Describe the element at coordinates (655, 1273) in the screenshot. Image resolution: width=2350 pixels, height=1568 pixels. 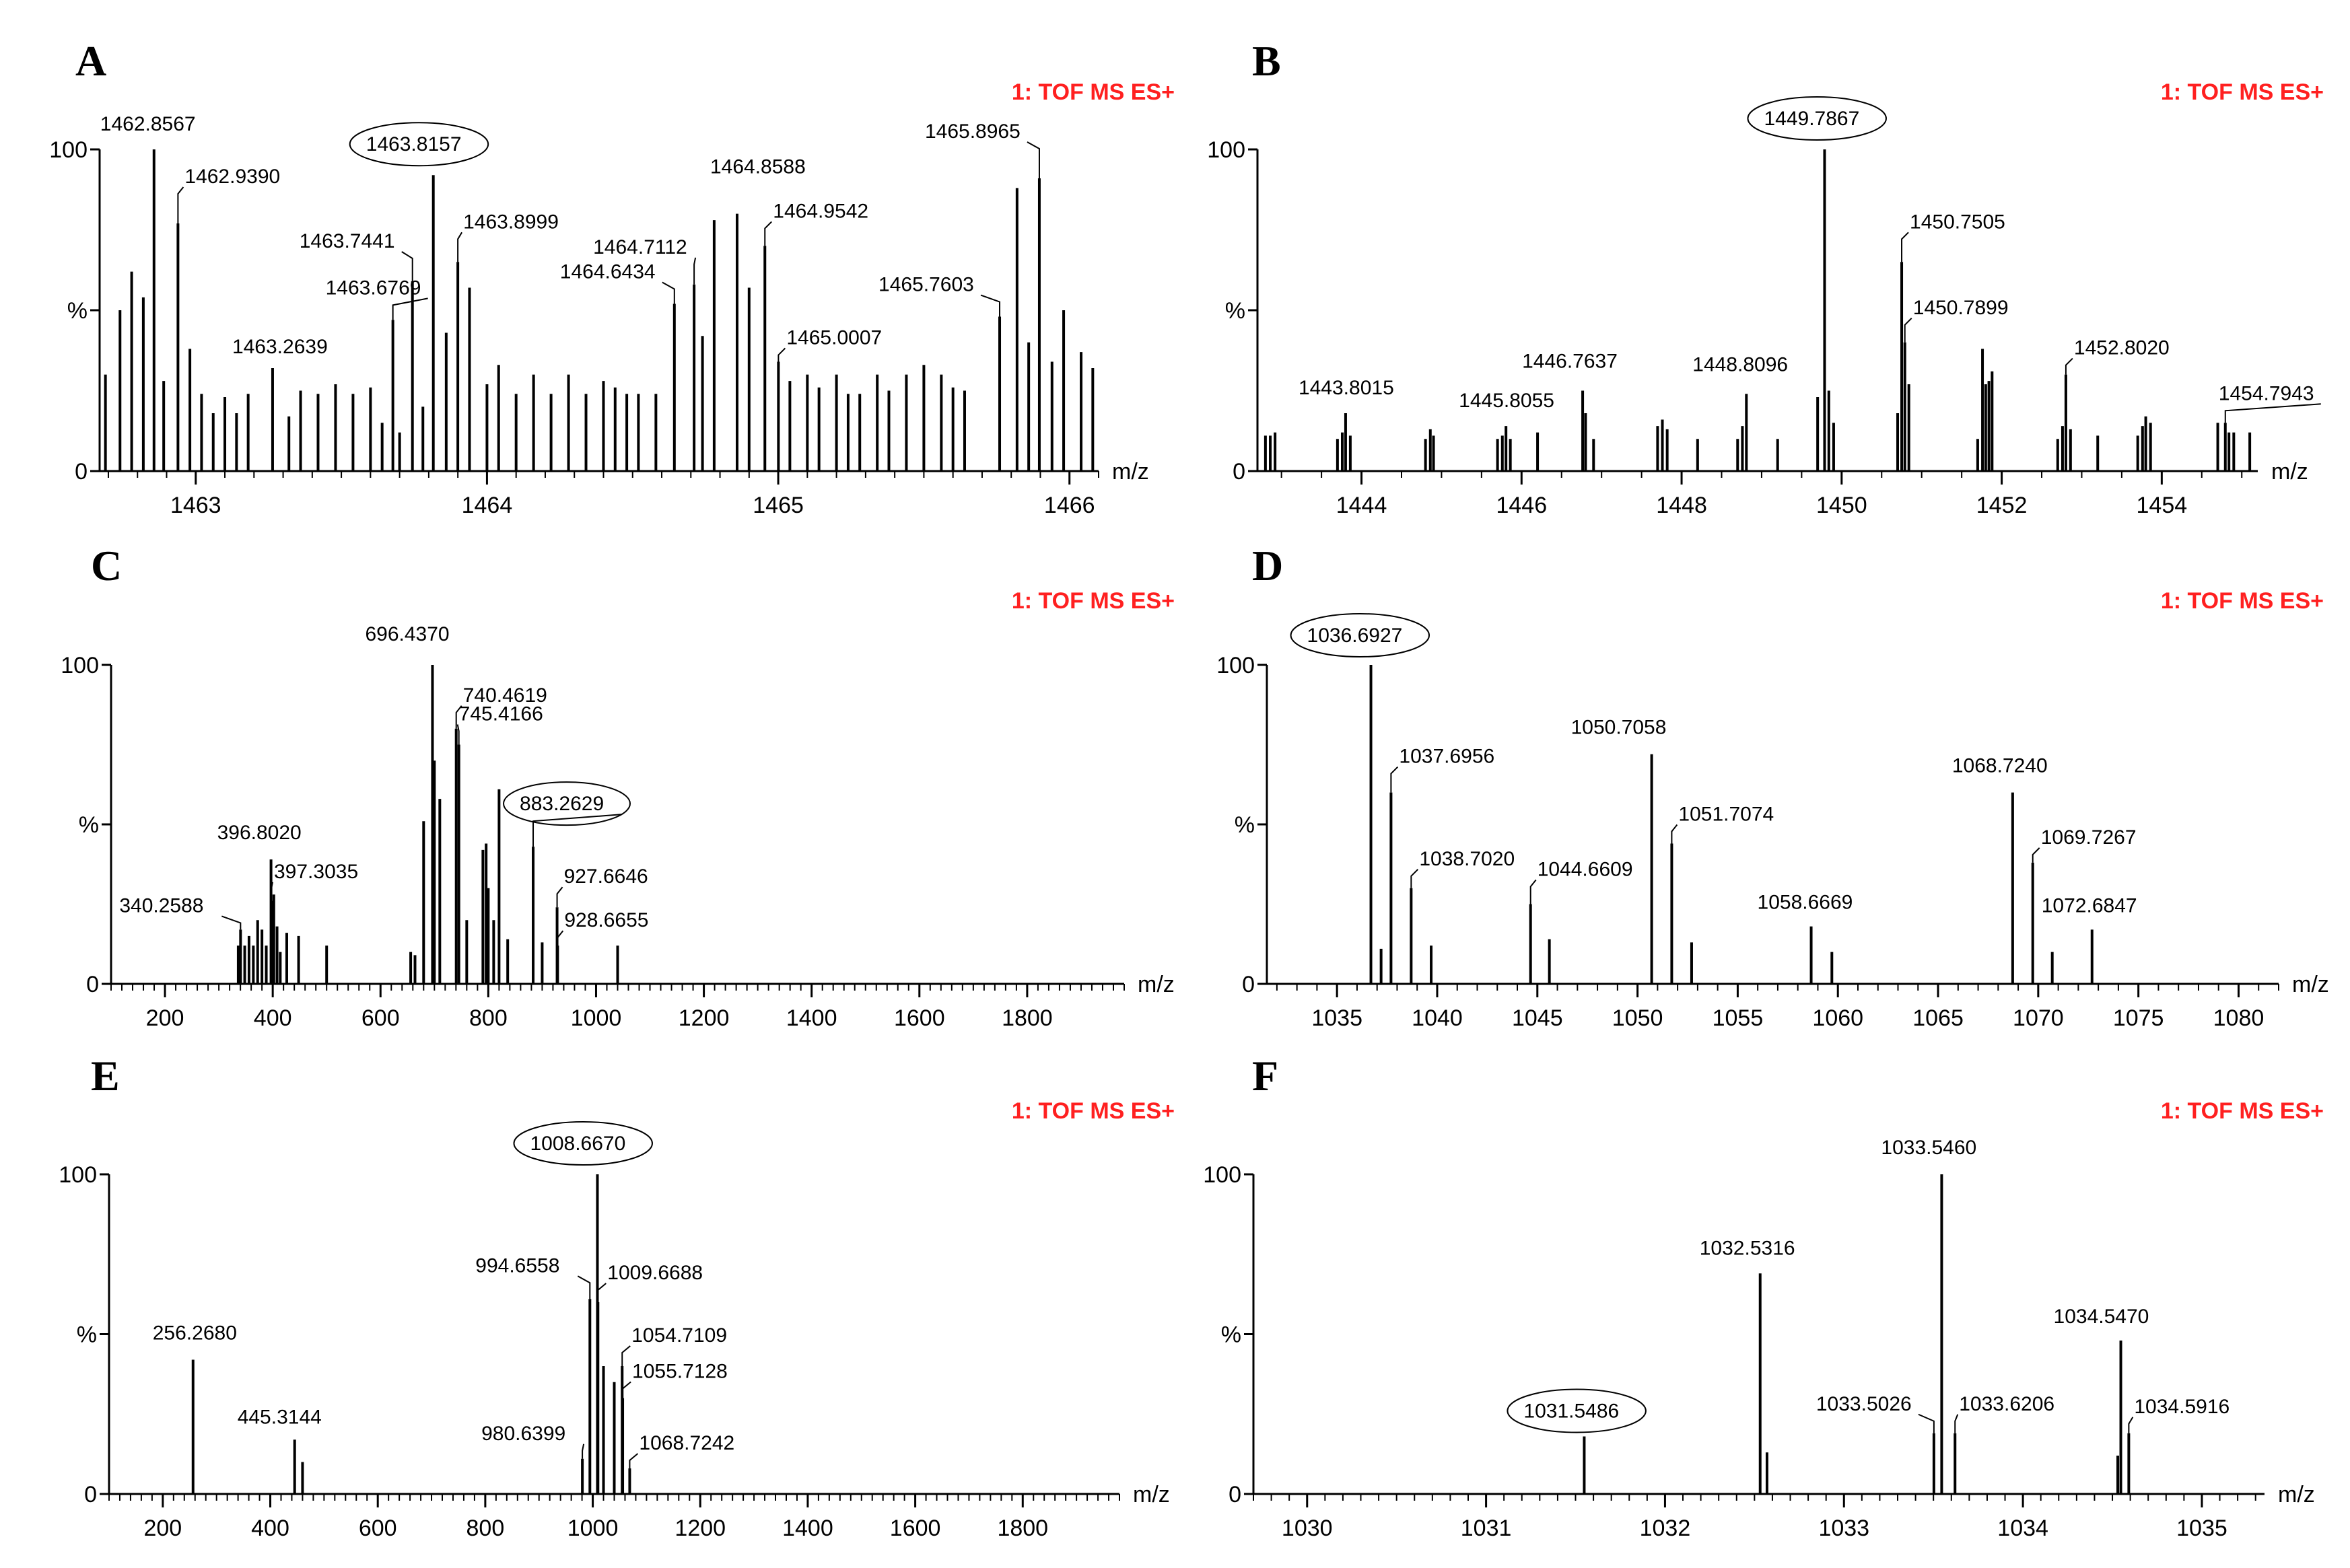
I see `peak-label: 1009.6688` at that location.